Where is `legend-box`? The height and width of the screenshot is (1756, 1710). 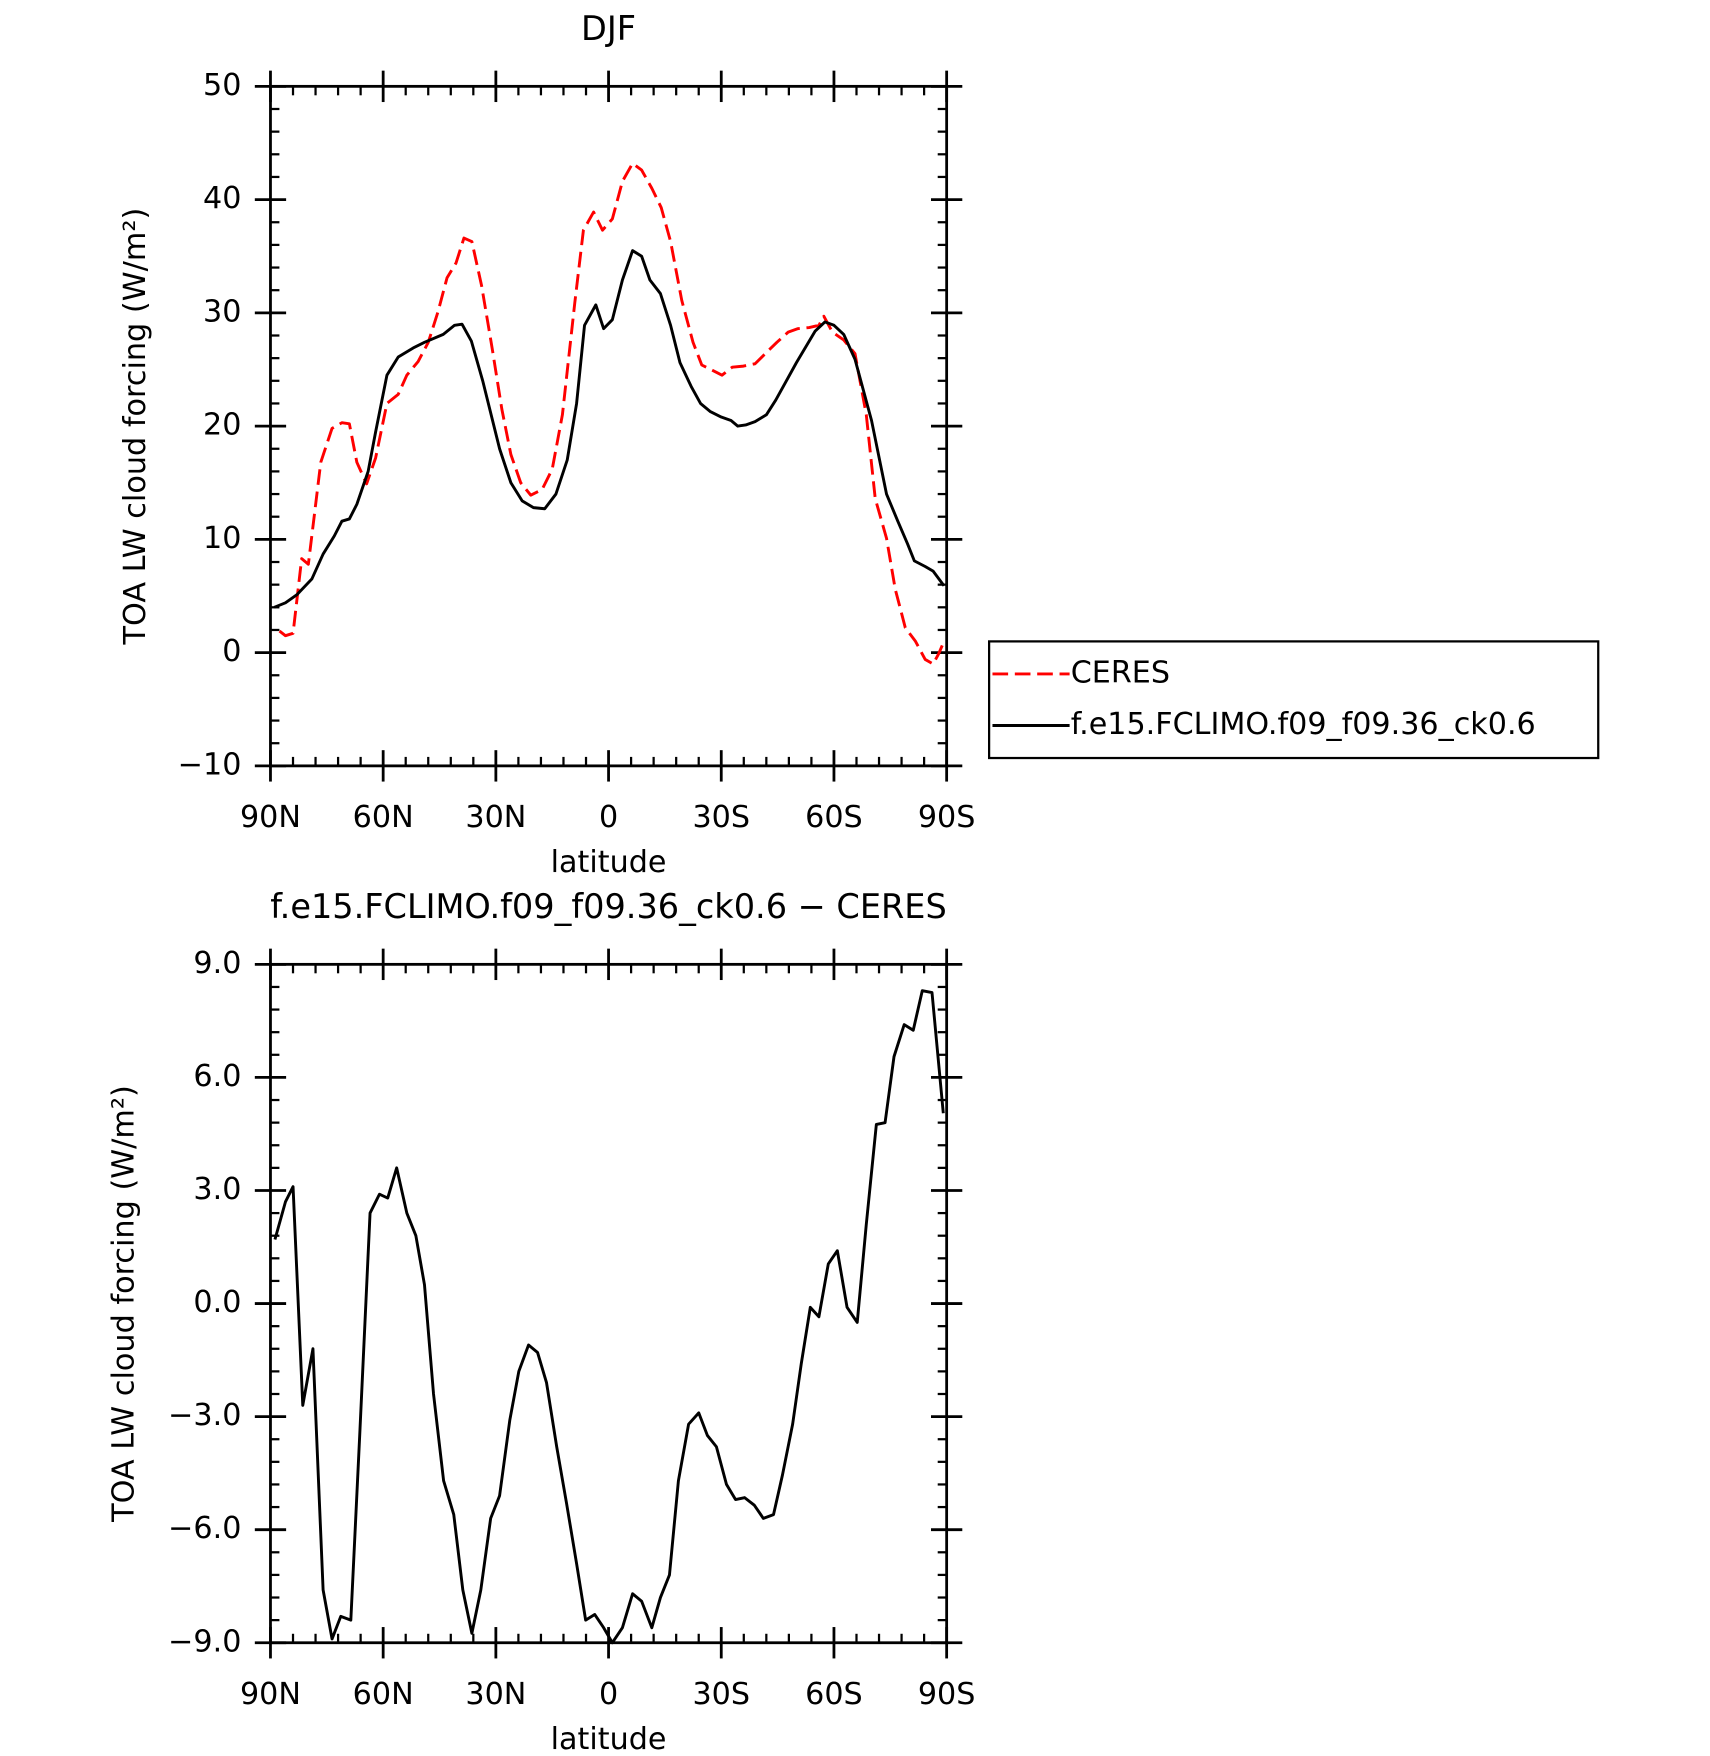
legend-box is located at coordinates (1294, 700).